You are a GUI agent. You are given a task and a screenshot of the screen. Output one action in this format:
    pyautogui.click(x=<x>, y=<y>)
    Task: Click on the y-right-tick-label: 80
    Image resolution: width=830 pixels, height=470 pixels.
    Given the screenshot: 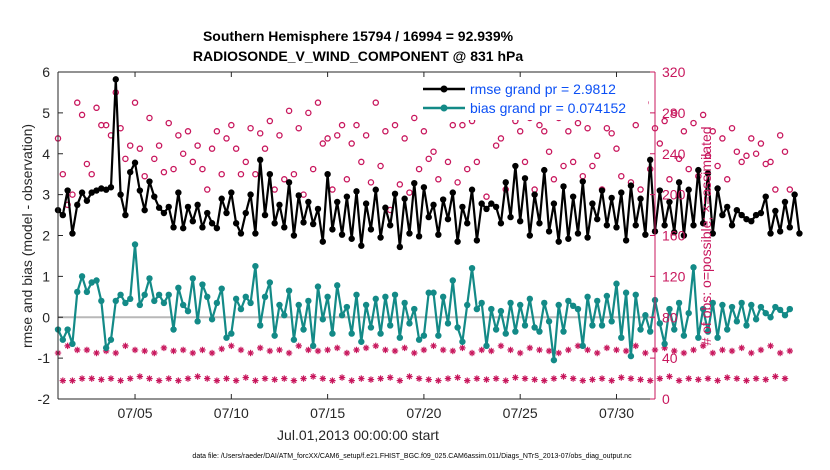 What is the action you would take?
    pyautogui.click(x=670, y=317)
    